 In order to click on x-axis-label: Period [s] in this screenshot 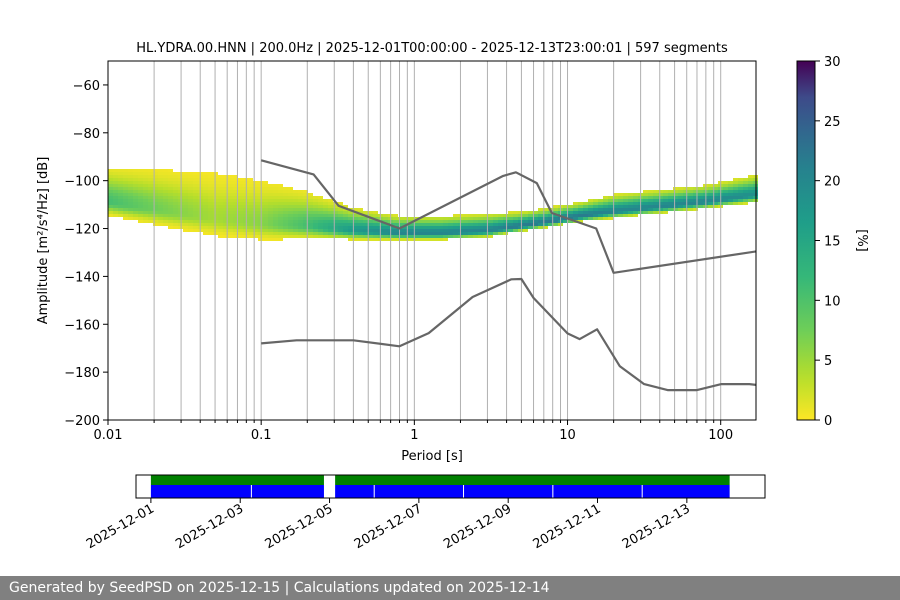, I will do `click(432, 456)`.